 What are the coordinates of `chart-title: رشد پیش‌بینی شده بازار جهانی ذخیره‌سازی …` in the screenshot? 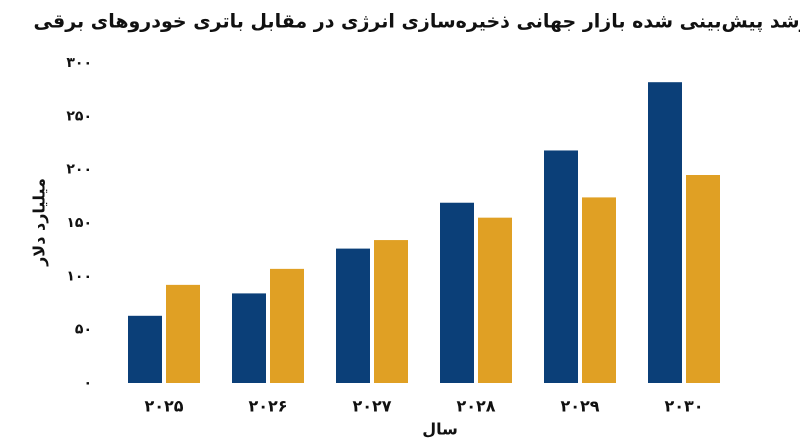 It's located at (417, 22).